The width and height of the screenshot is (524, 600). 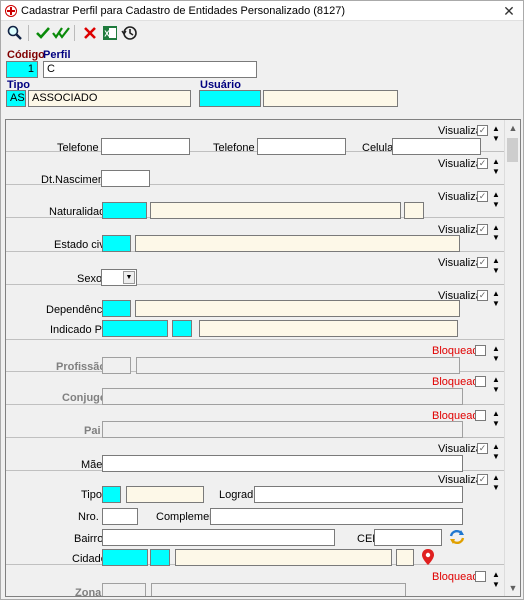 I want to click on conjuge-label: Conjuge, so click(x=84, y=398).